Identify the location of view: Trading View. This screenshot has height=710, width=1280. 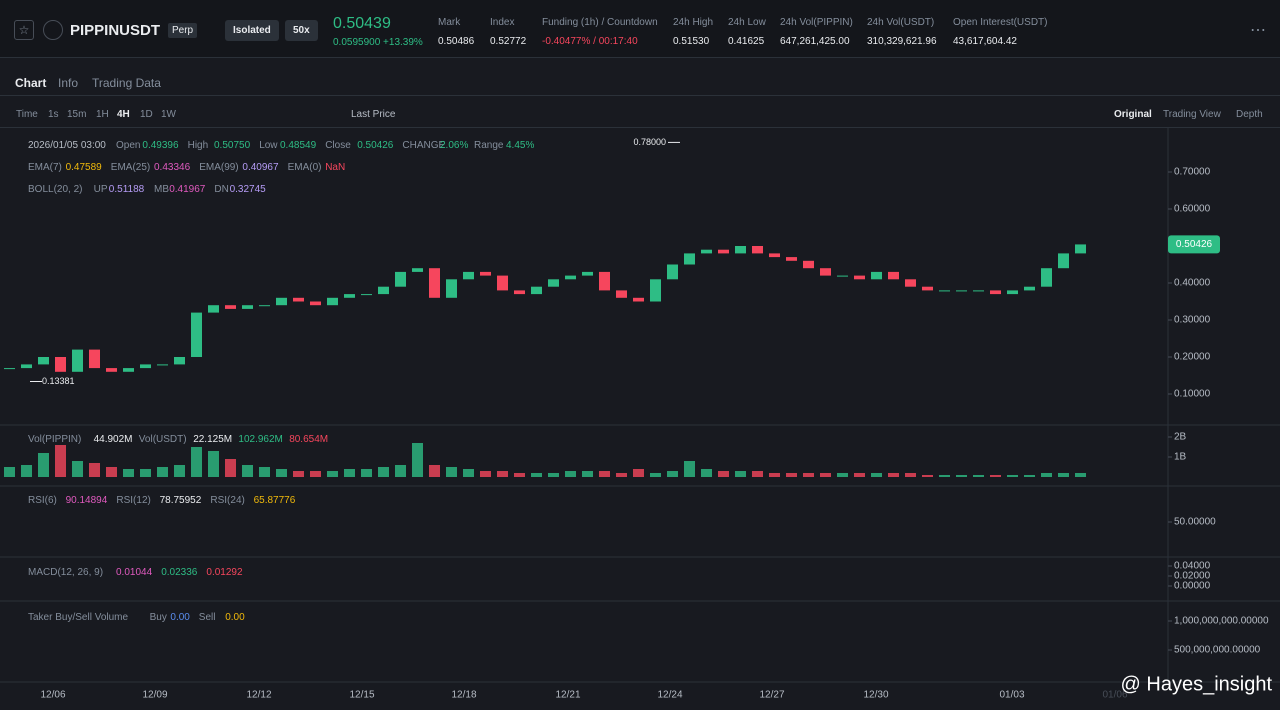
(1192, 114).